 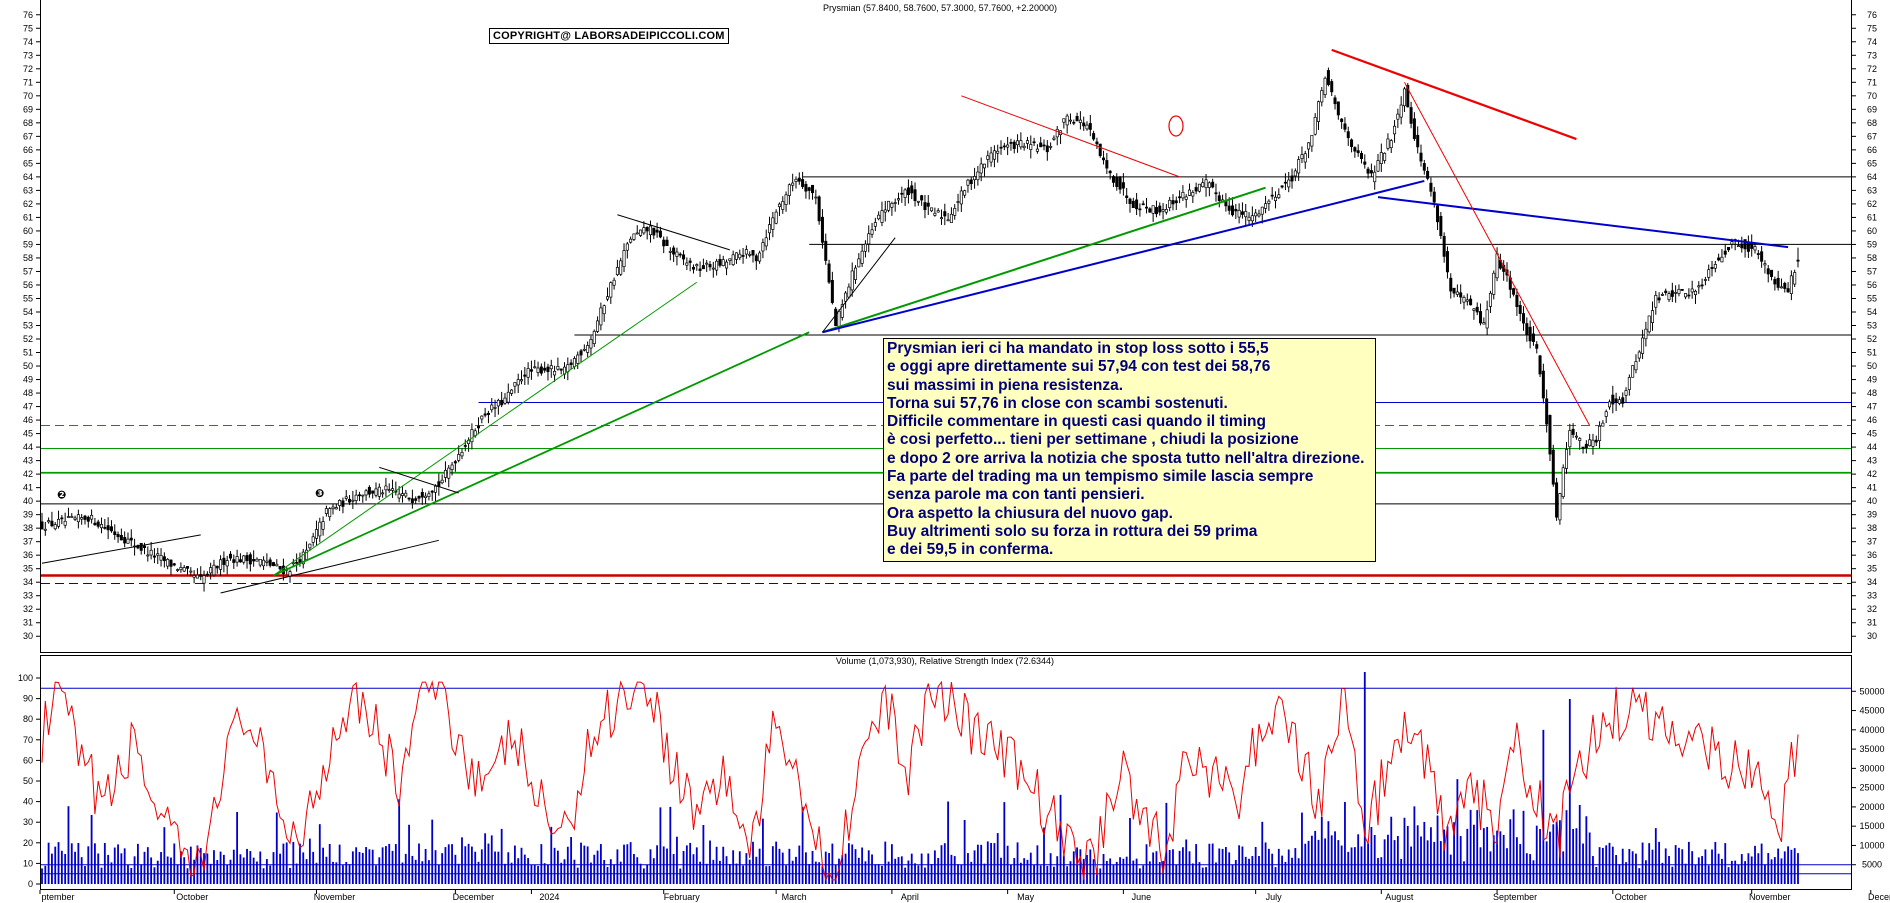 I want to click on y-tick-label: 69, so click(x=28, y=109).